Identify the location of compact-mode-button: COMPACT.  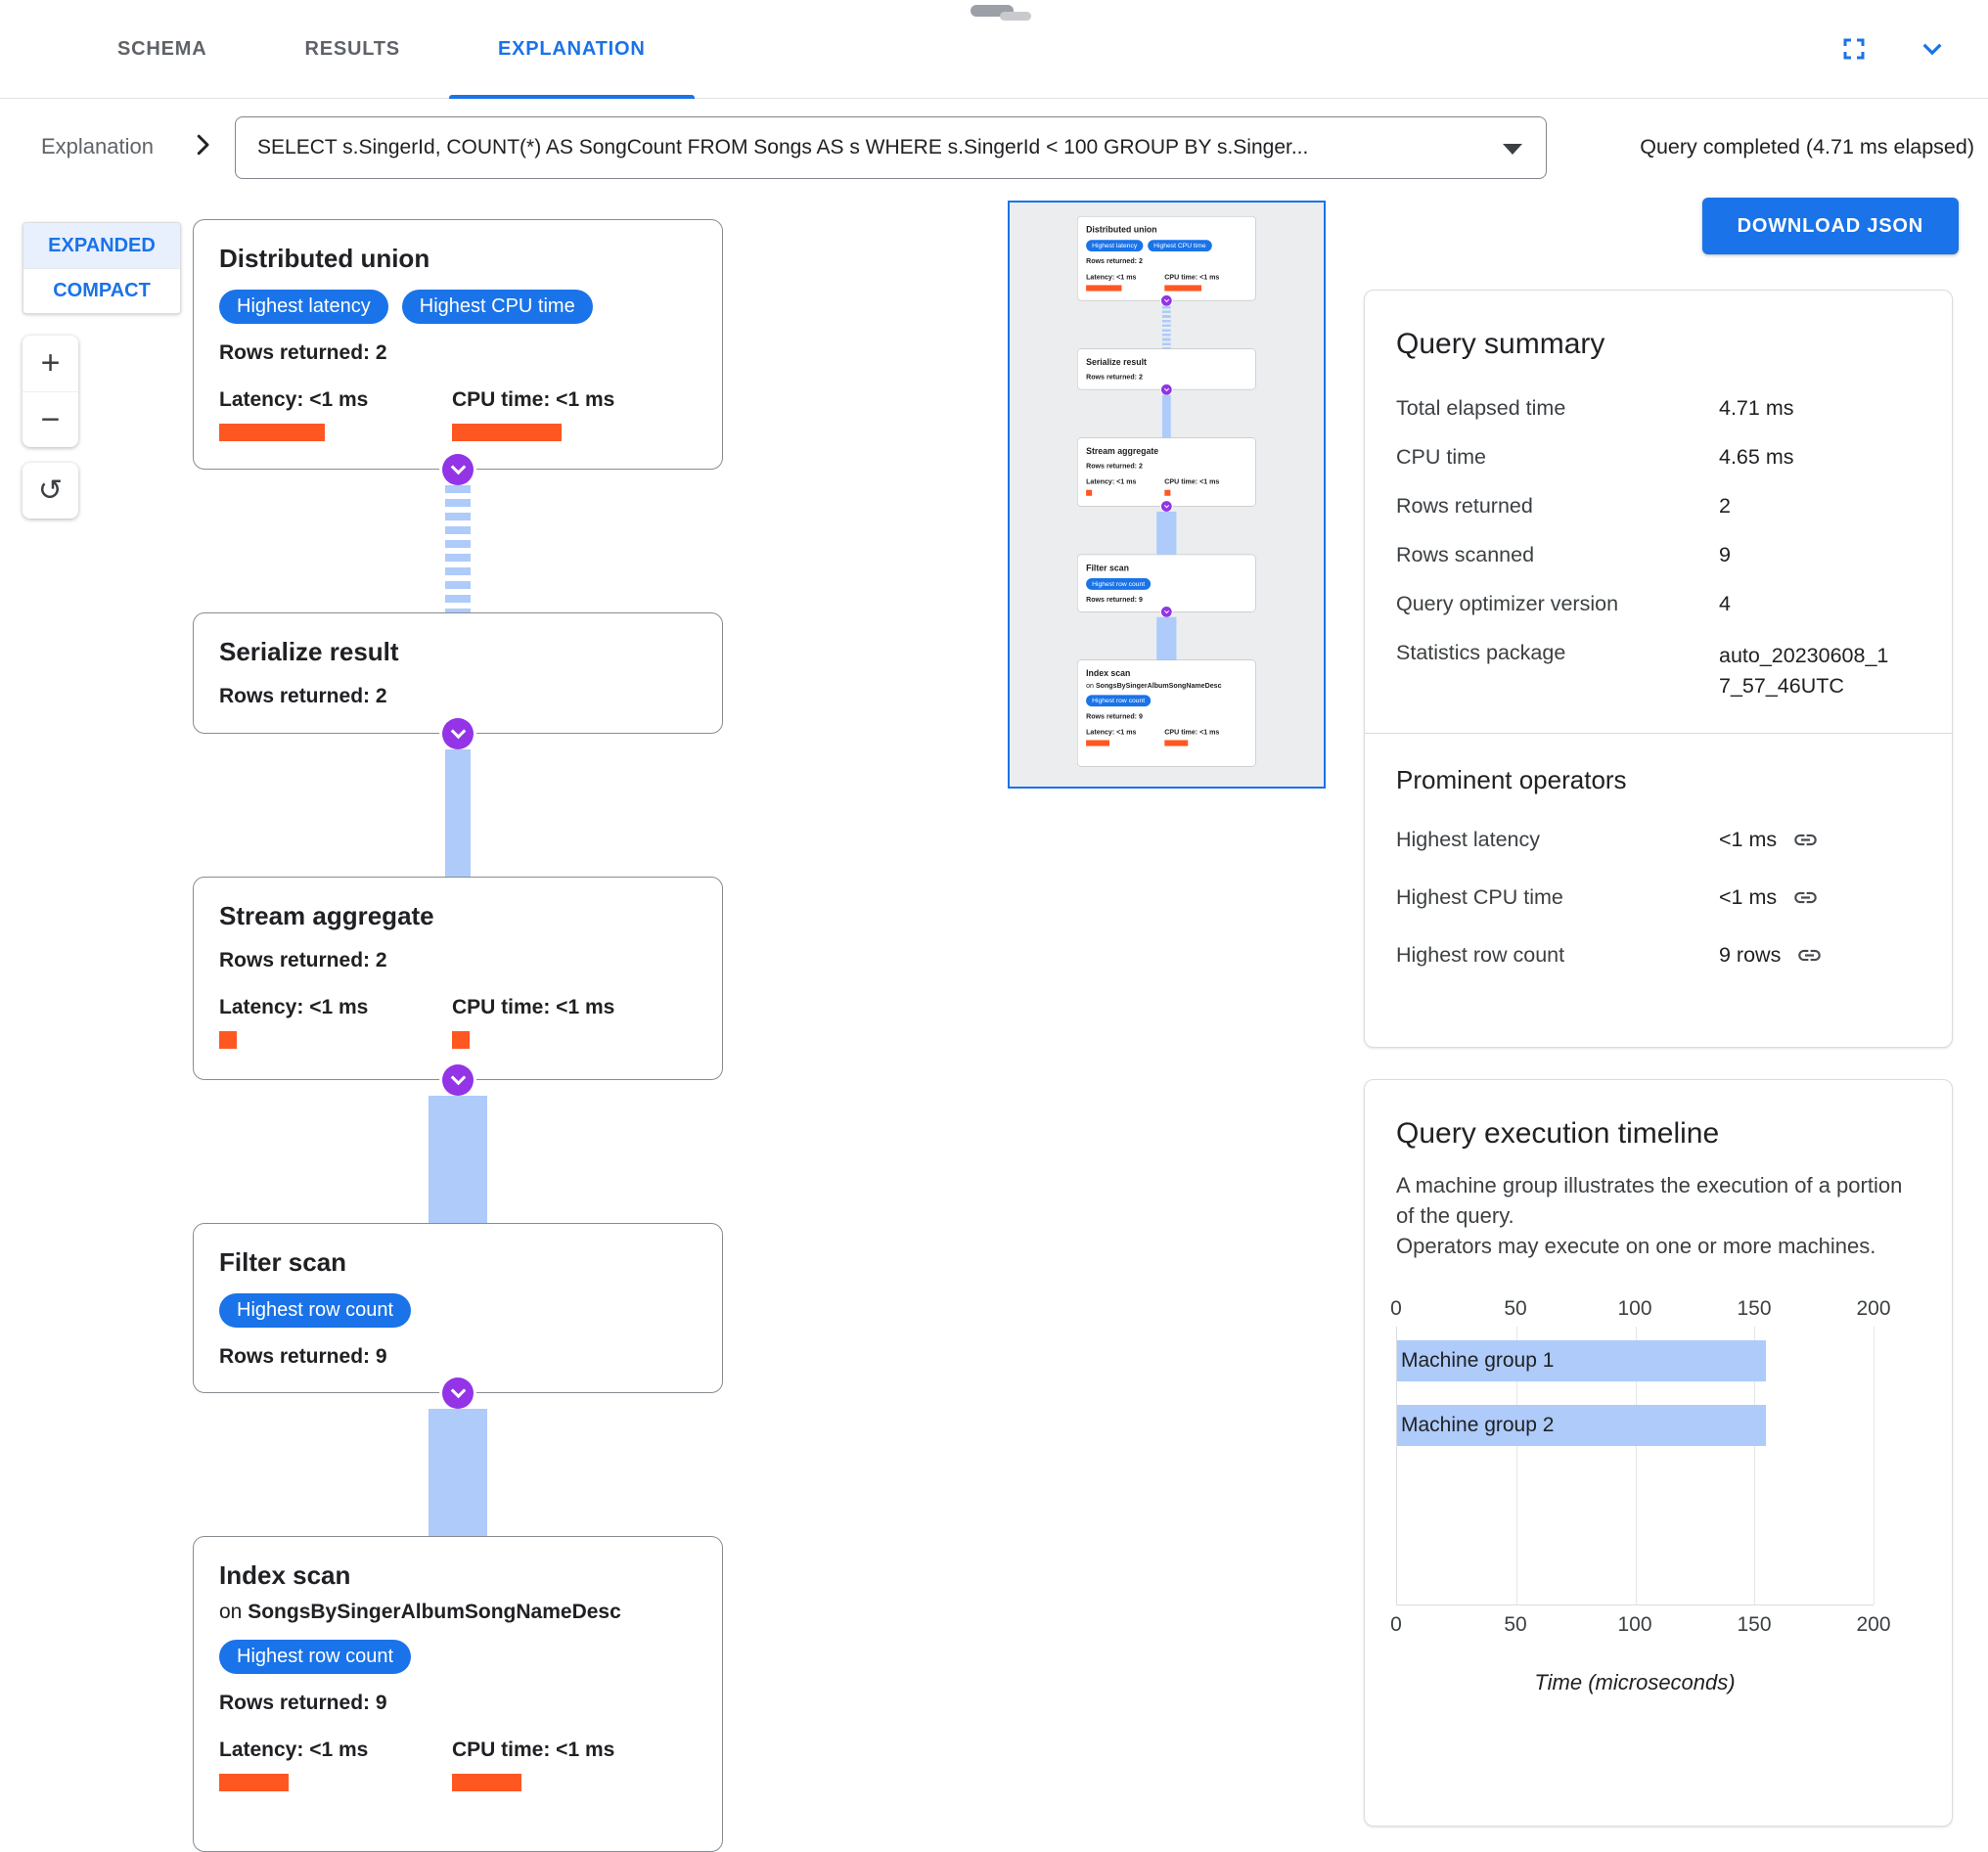
(101, 291).